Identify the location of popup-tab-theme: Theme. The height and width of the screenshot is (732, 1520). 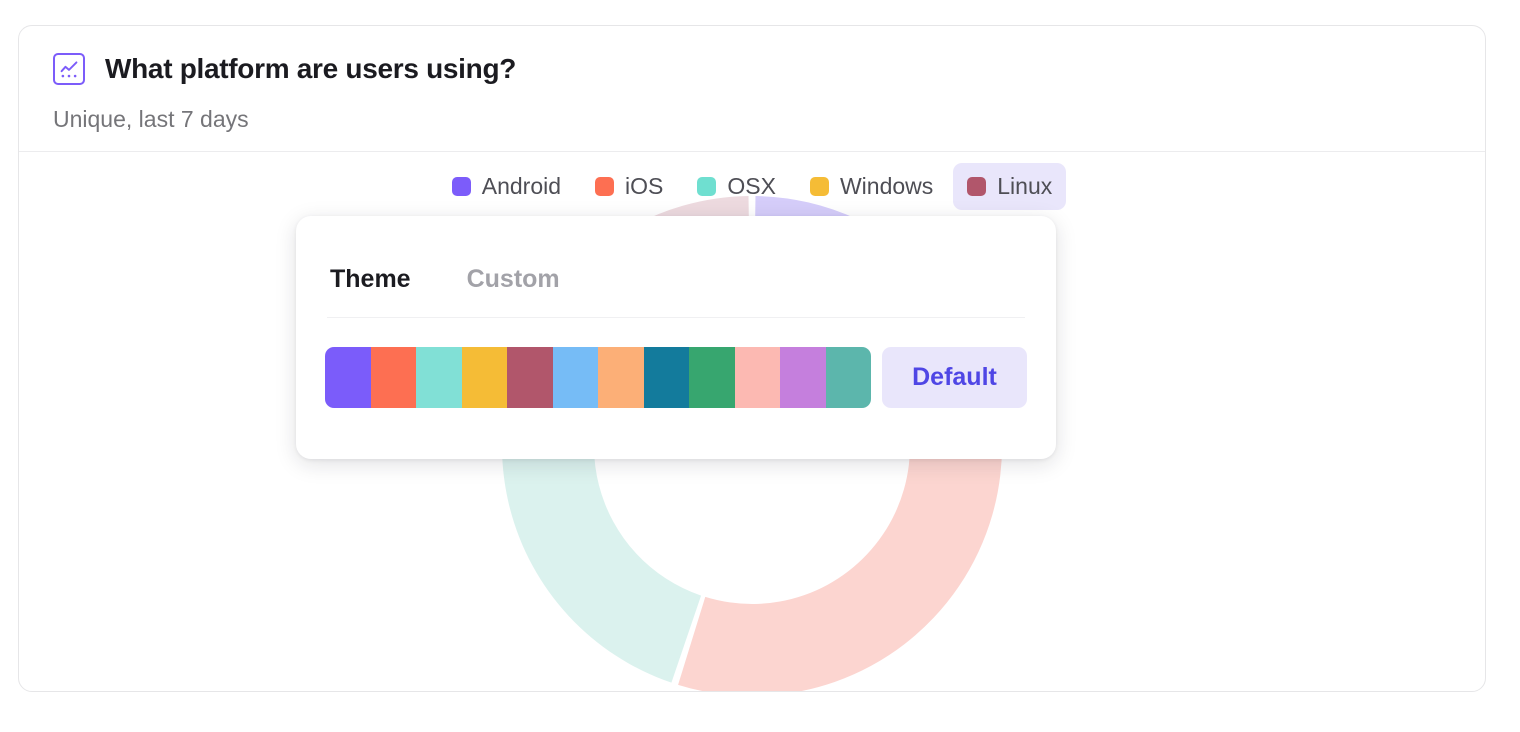
(370, 279).